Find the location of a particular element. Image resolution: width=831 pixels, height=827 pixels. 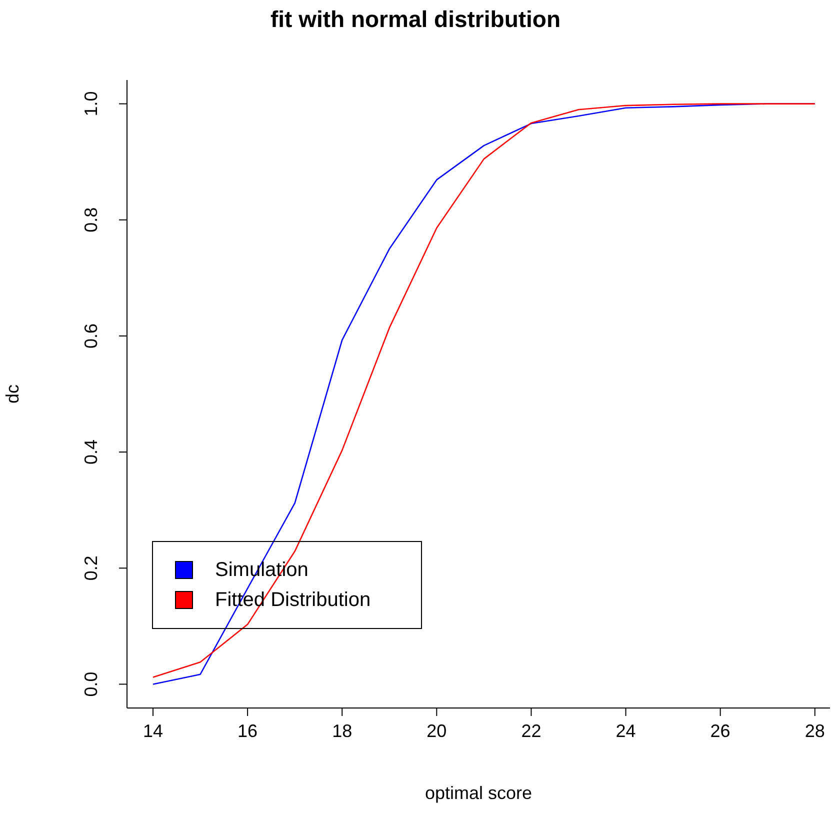

y-tick-label: 0.2 is located at coordinates (91, 568).